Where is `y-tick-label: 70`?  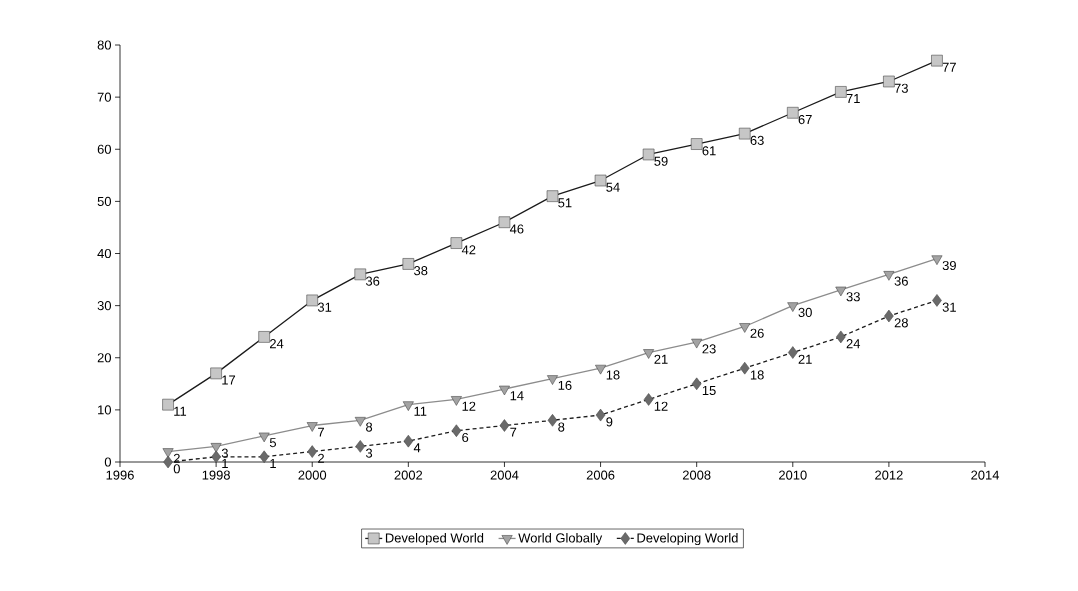
y-tick-label: 70 is located at coordinates (104, 97).